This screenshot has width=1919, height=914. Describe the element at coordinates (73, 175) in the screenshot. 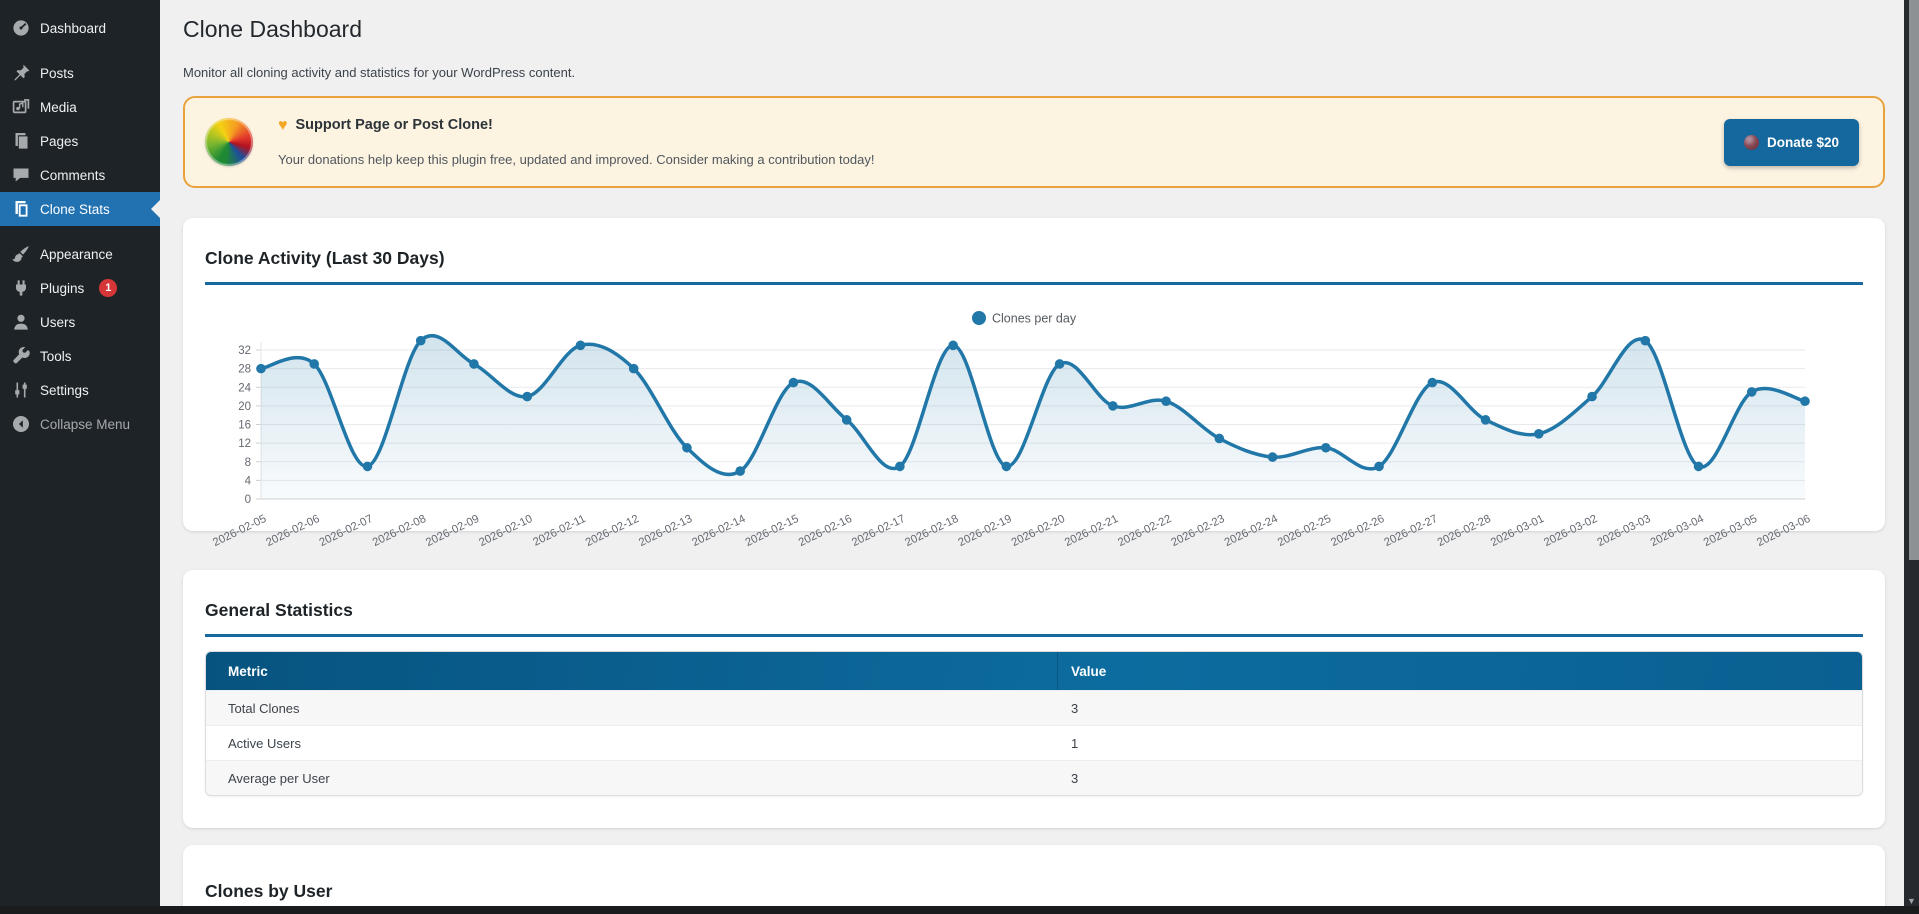

I see `sidebar-item-label: Comments` at that location.